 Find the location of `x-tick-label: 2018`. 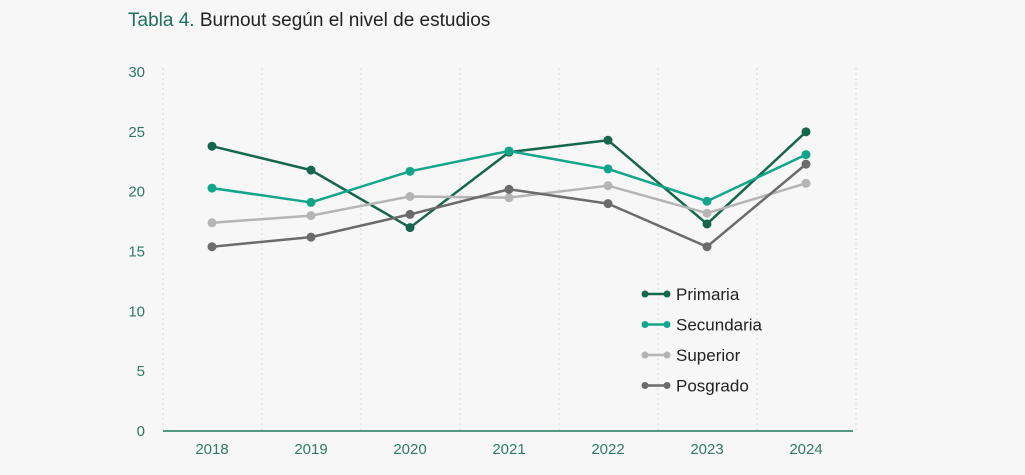

x-tick-label: 2018 is located at coordinates (211, 449).